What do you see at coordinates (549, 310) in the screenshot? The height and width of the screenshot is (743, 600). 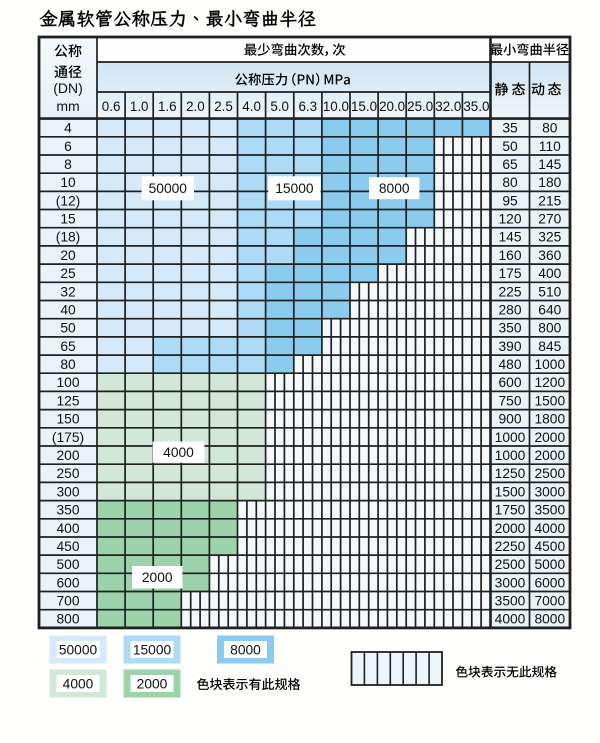 I see `svg-text: 640` at bounding box center [549, 310].